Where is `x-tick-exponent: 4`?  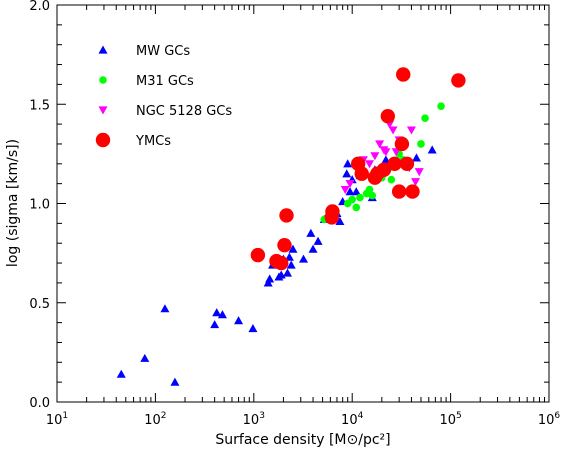 x-tick-exponent: 4 is located at coordinates (361, 416).